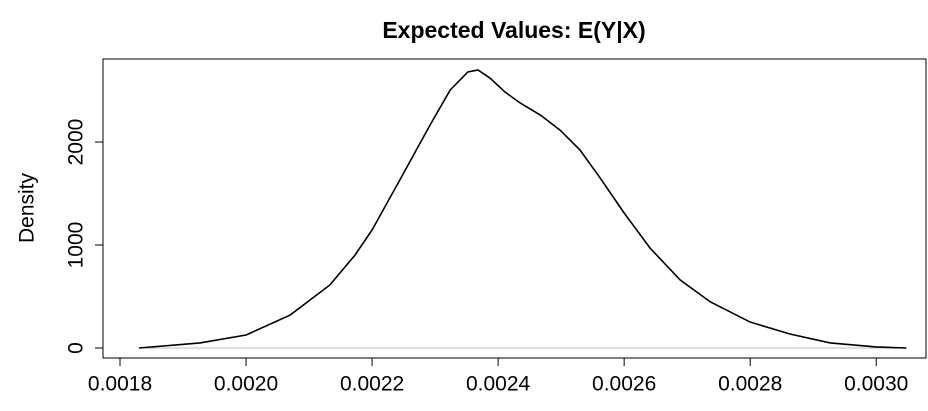 The height and width of the screenshot is (411, 928). What do you see at coordinates (120, 384) in the screenshot?
I see `x-tick-label: 0.0018` at bounding box center [120, 384].